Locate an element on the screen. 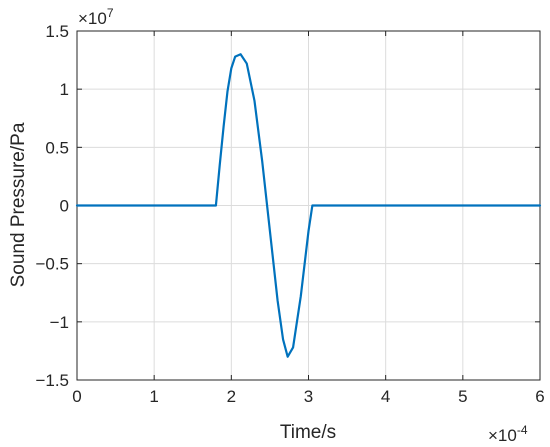 The width and height of the screenshot is (550, 447). y-tick-label-6: 1.5 is located at coordinates (57, 31).